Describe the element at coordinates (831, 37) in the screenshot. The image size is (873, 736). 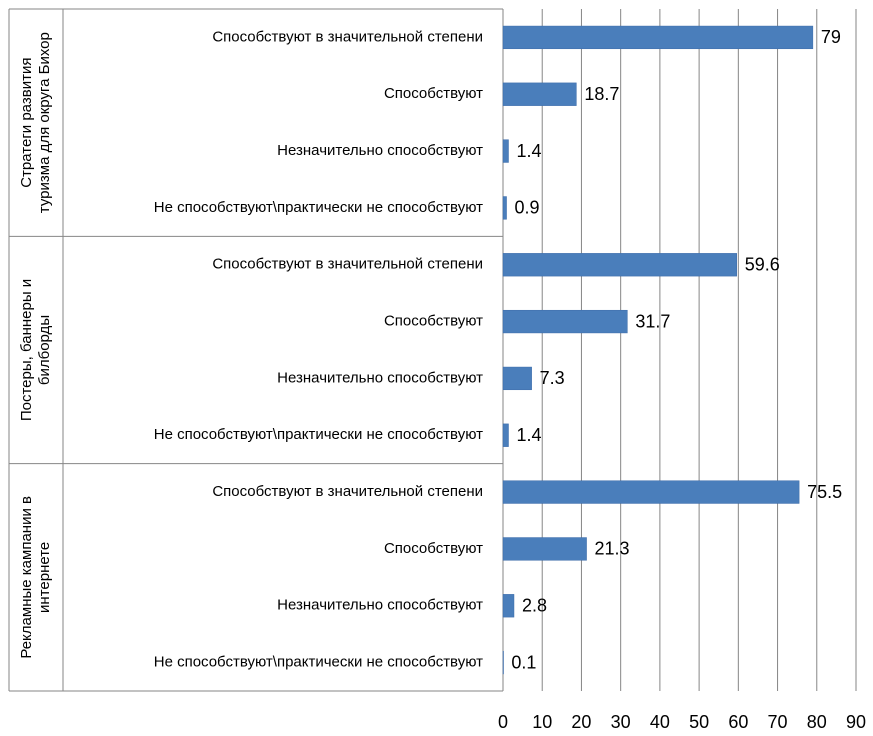
I see `data-label: 79` at that location.